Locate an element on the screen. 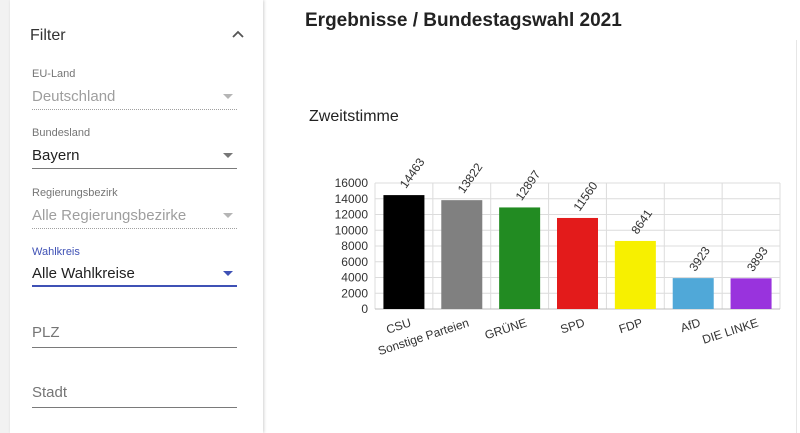 The width and height of the screenshot is (800, 433). regierungsbezirk-select: Regierungsbezirk Alle Regierungsbezirke is located at coordinates (134, 209).